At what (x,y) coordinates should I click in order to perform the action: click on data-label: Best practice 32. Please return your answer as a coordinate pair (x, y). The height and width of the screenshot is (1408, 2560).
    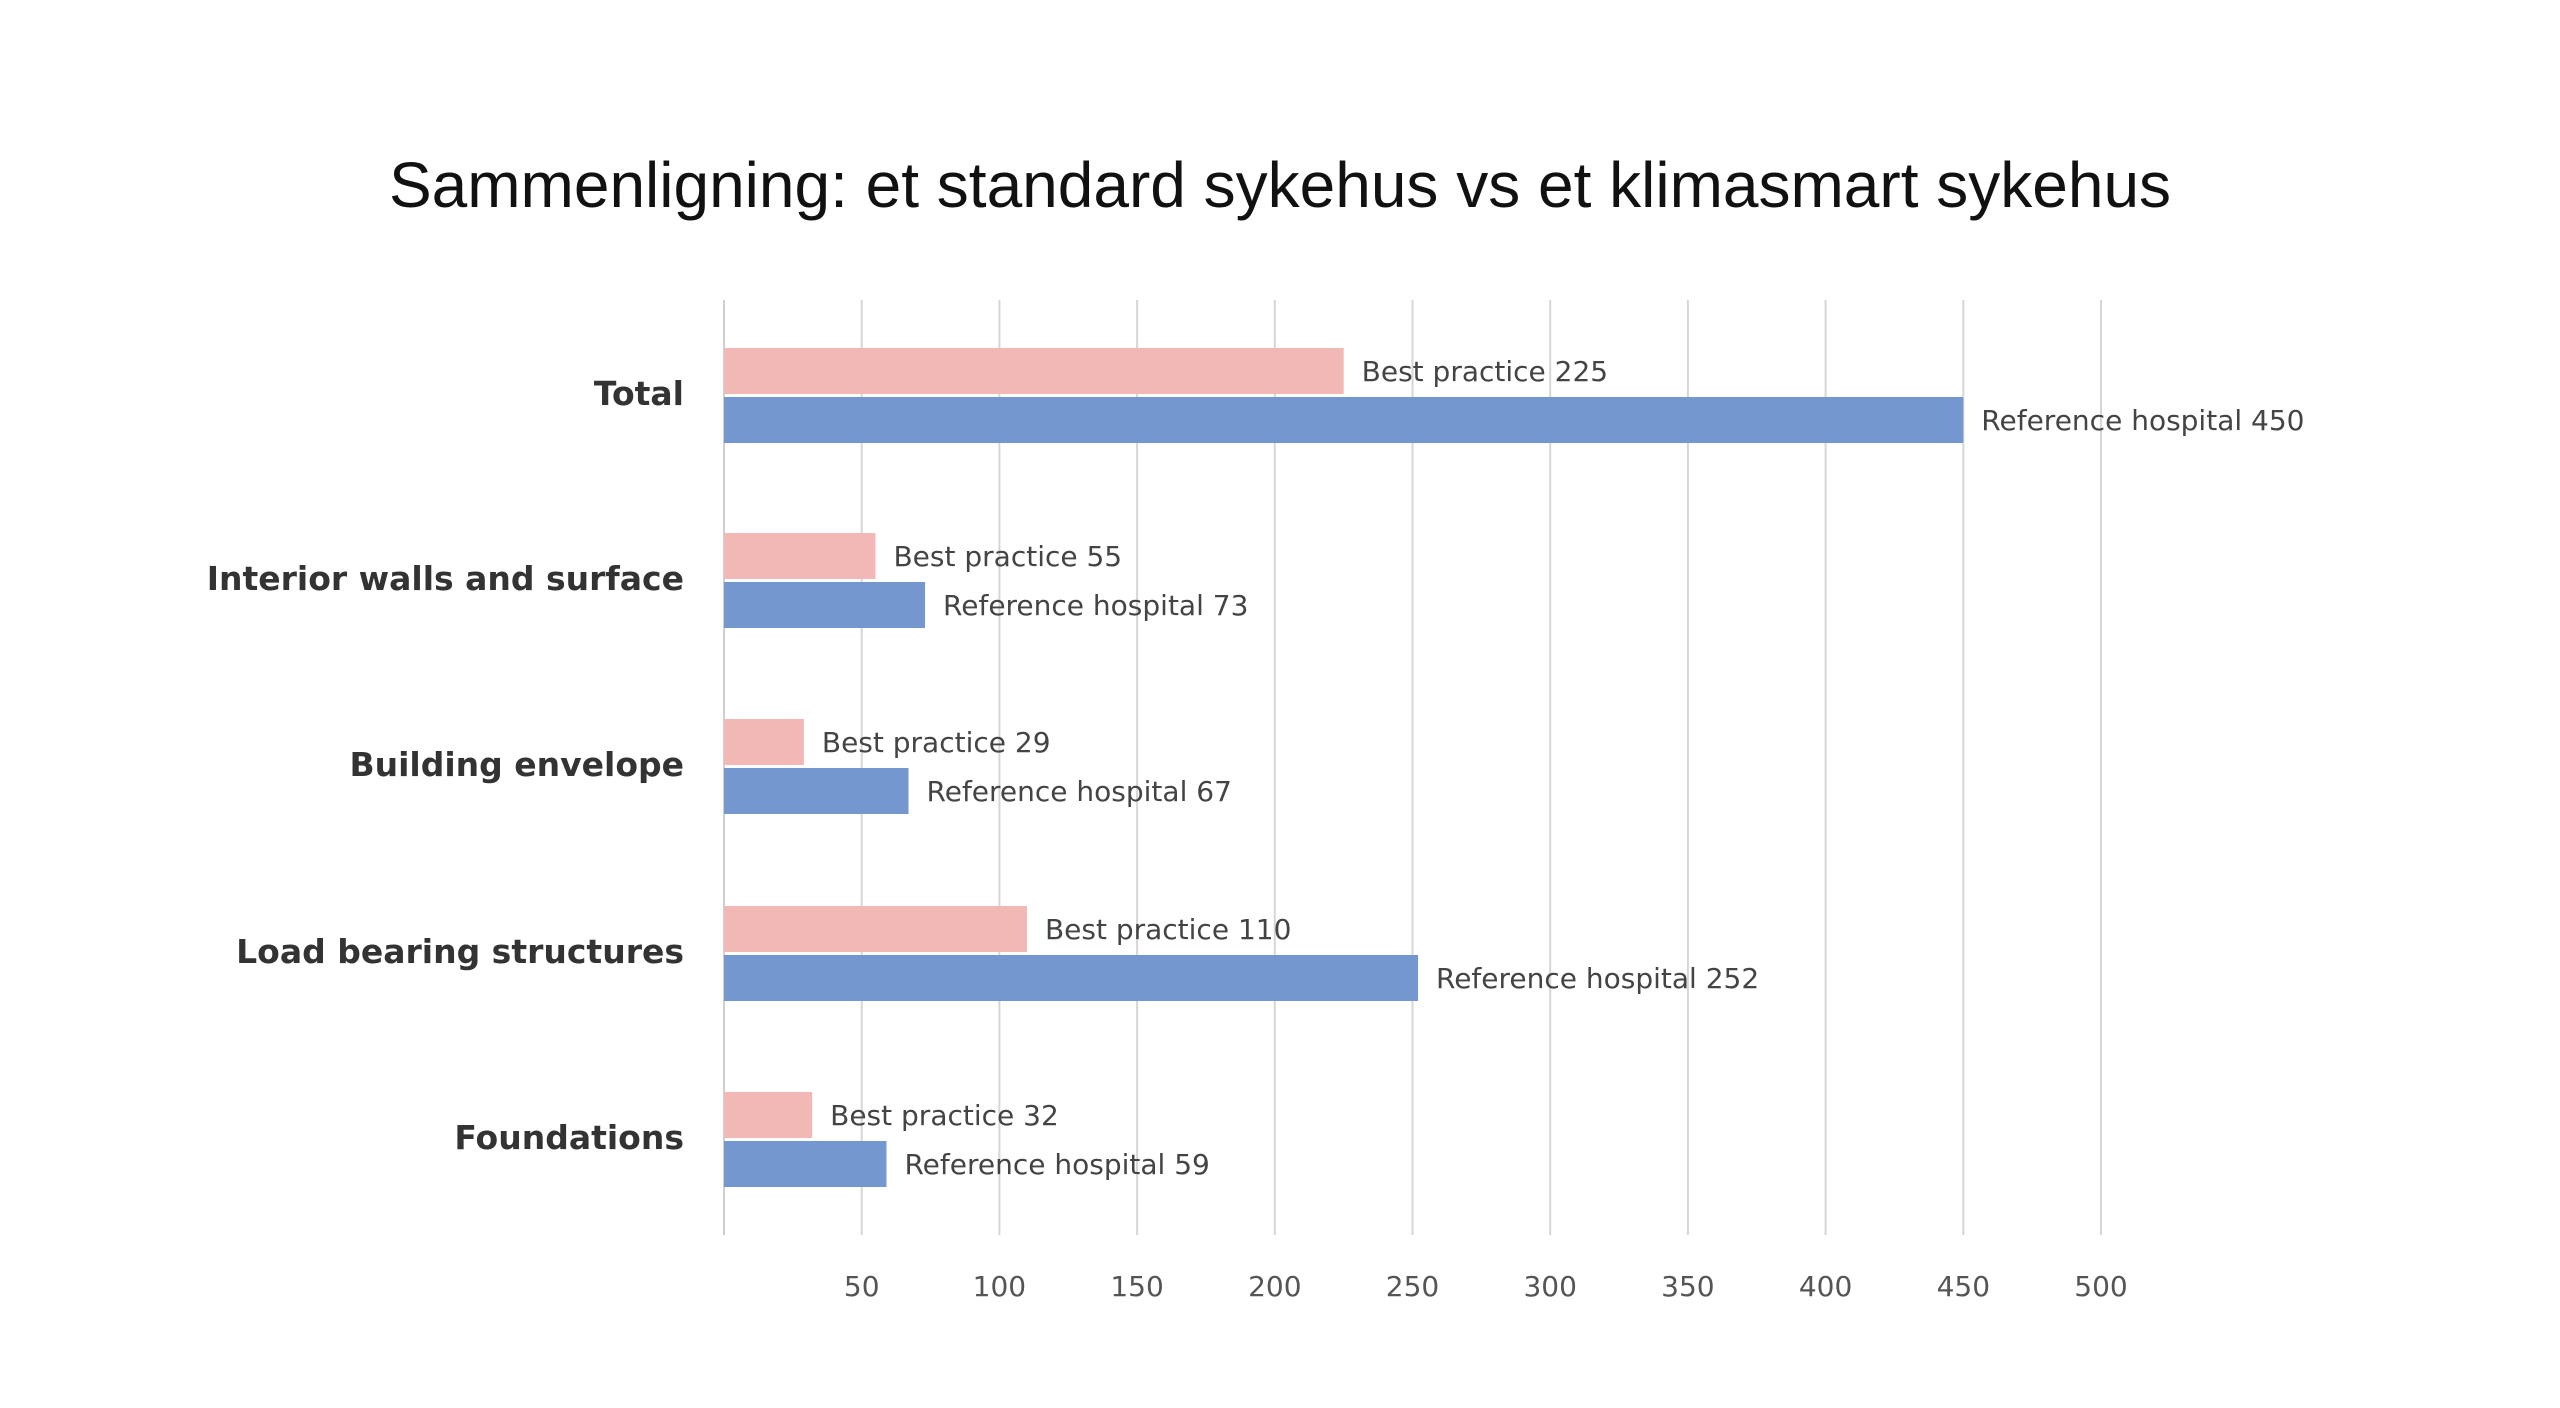
    Looking at the image, I should click on (944, 1115).